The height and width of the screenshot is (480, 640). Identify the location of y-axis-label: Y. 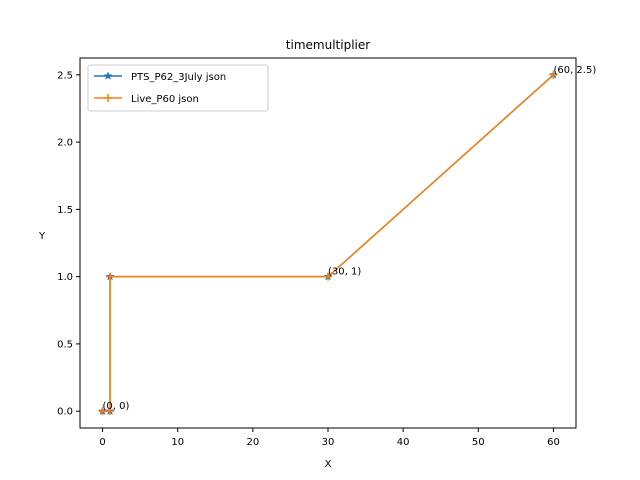
(42, 236).